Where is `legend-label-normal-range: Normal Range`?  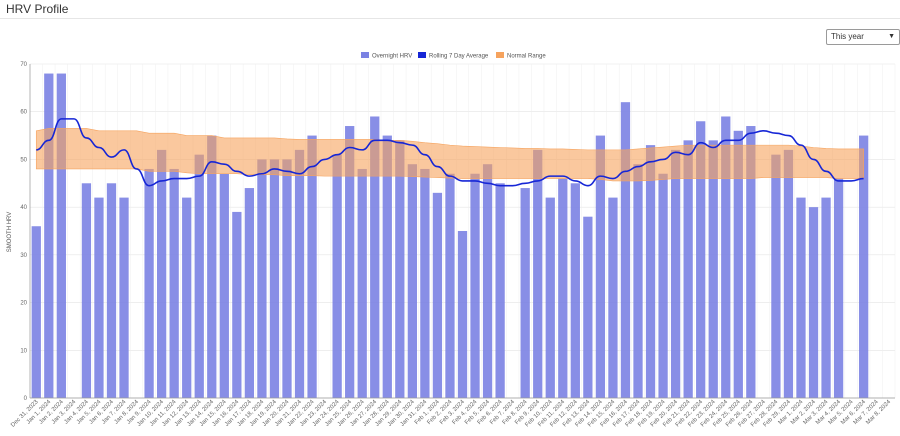
legend-label-normal-range: Normal Range is located at coordinates (526, 57).